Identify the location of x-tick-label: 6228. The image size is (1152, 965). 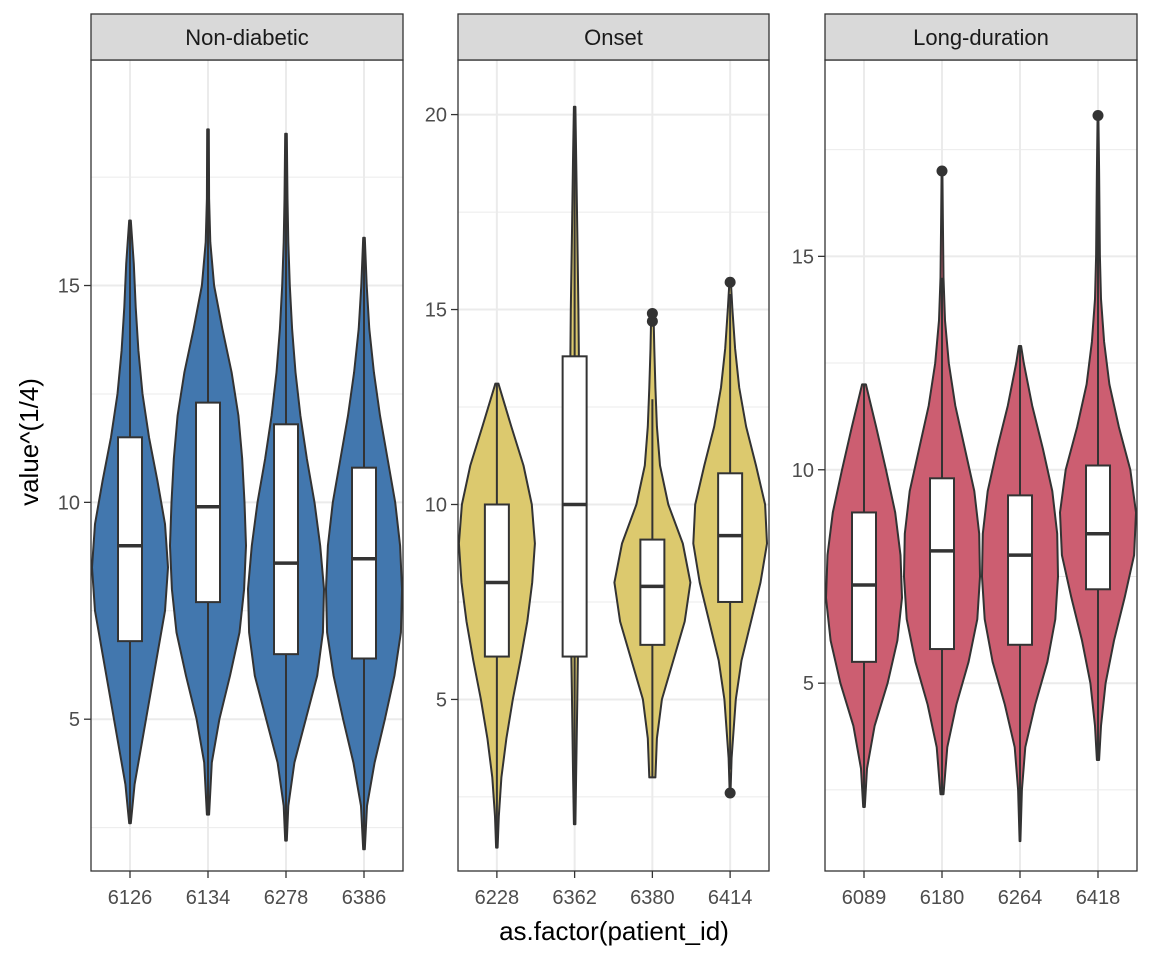
(497, 898).